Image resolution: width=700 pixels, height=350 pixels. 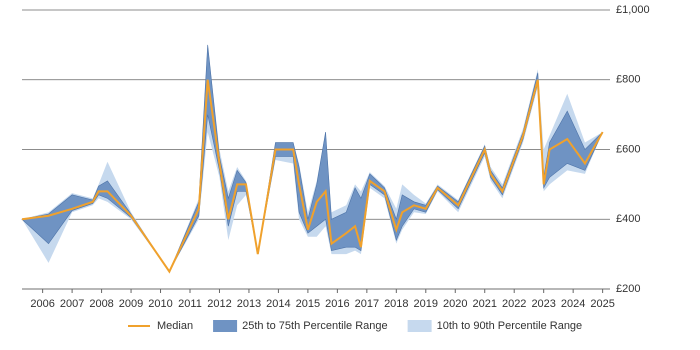 I want to click on legend-label: 10th to 90th Percentile Range, so click(x=510, y=326).